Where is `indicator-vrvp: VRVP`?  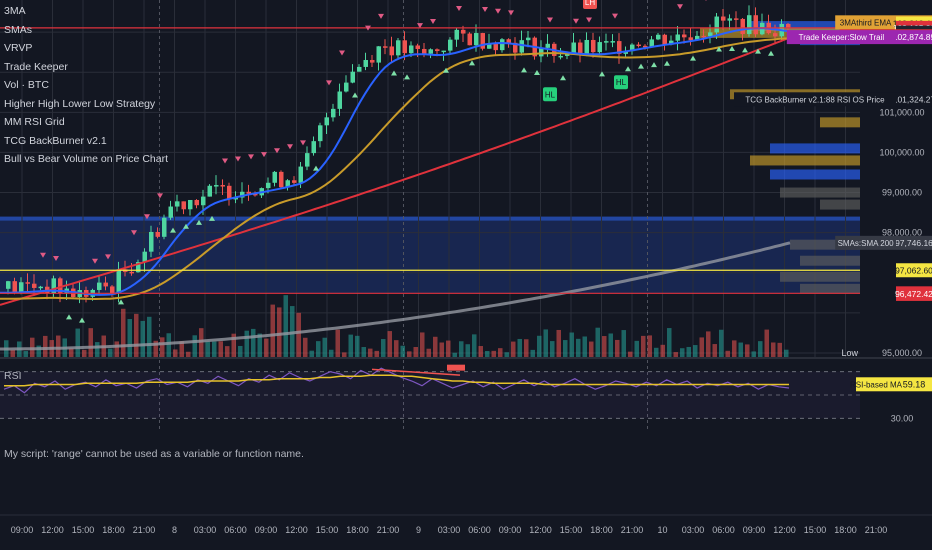 indicator-vrvp: VRVP is located at coordinates (18, 48).